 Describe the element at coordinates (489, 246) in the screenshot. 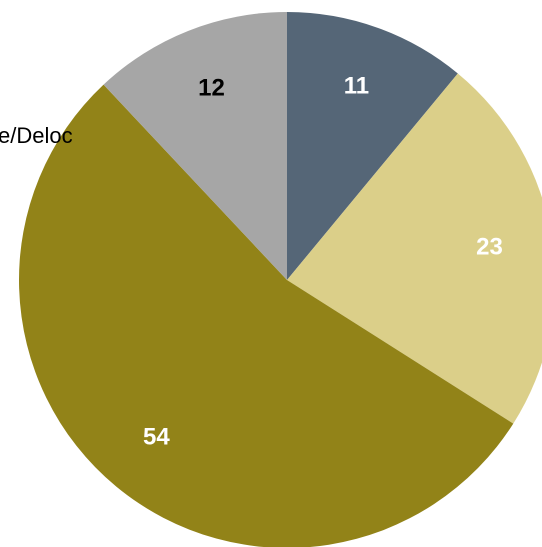

I see `slice-label-1: 23` at that location.